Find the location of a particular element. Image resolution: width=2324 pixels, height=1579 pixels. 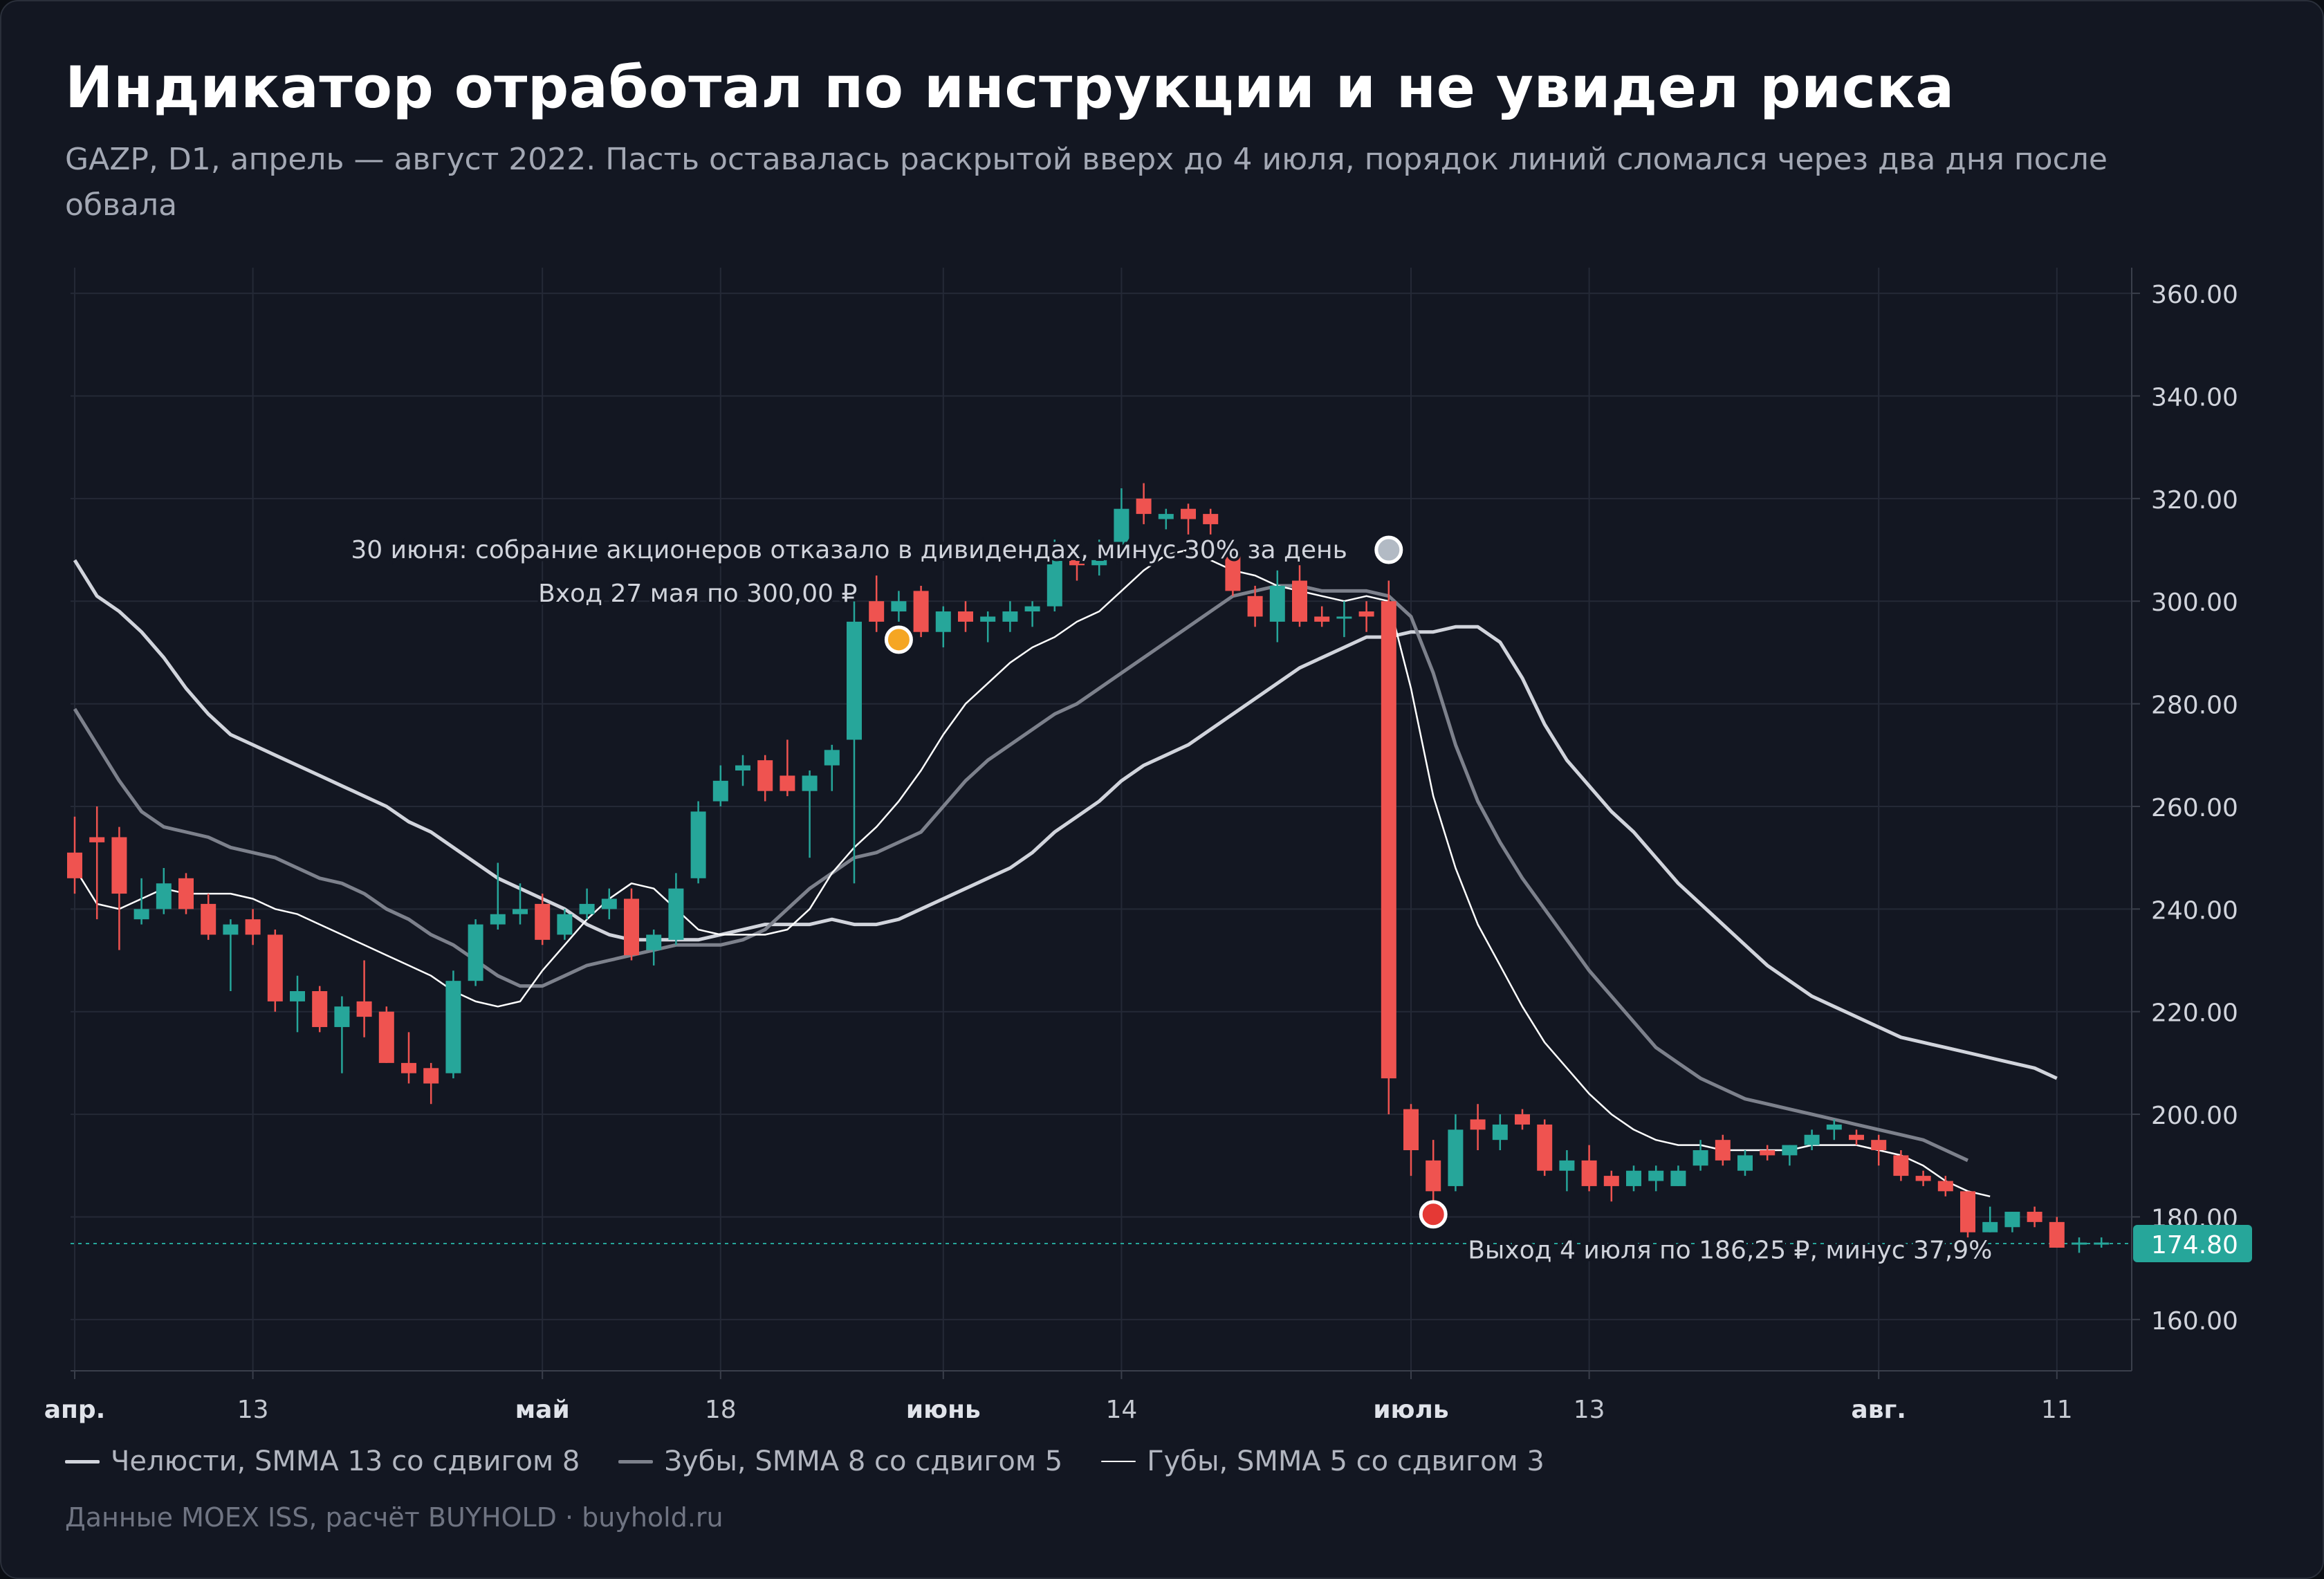

legend-swatch-jaw is located at coordinates (82, 1461).